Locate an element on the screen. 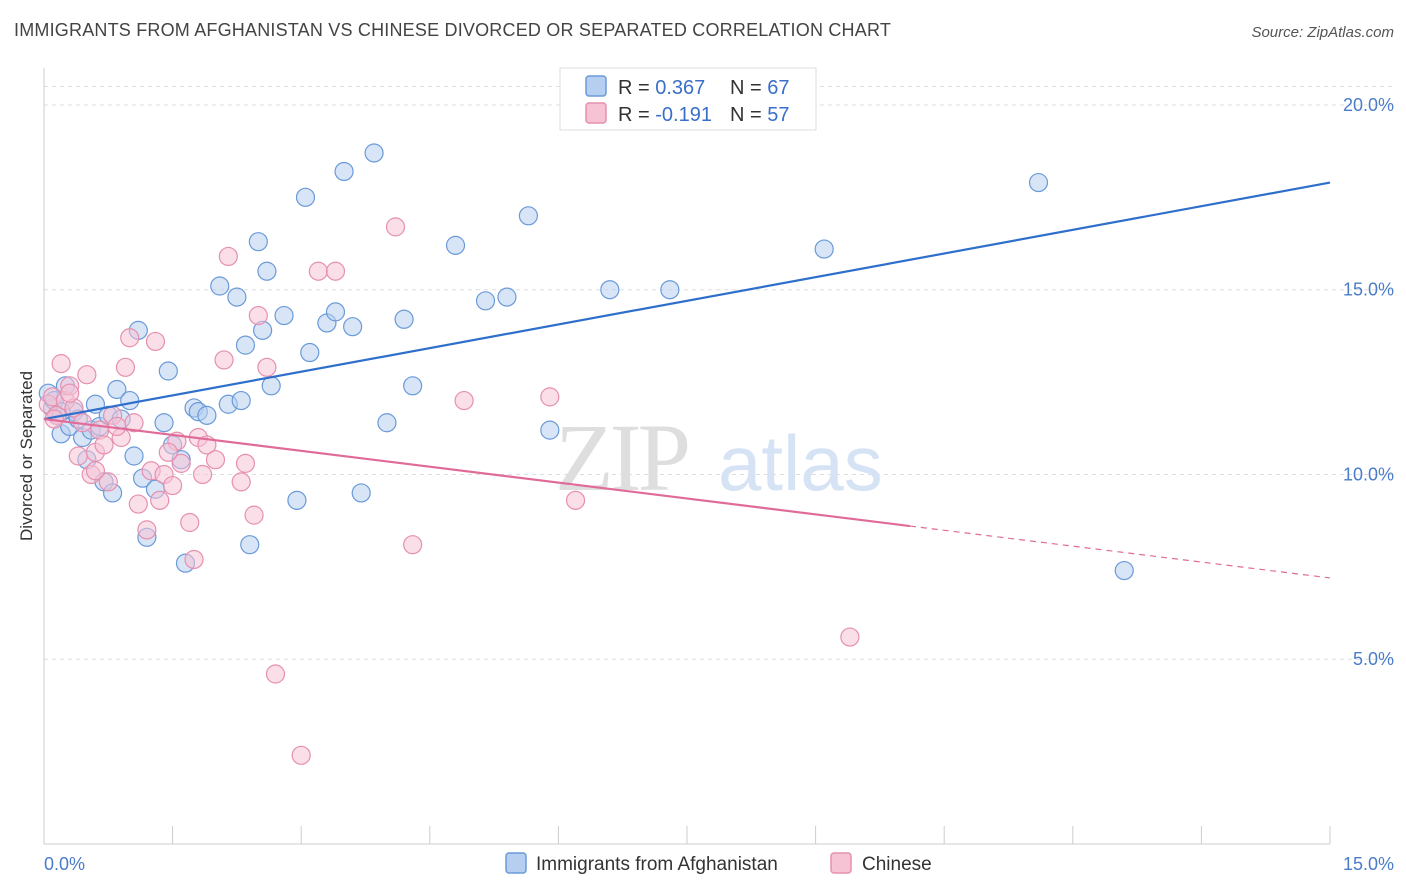 Image resolution: width=1406 pixels, height=892 pixels. bottom-legend-swatch-pink is located at coordinates (841, 863).